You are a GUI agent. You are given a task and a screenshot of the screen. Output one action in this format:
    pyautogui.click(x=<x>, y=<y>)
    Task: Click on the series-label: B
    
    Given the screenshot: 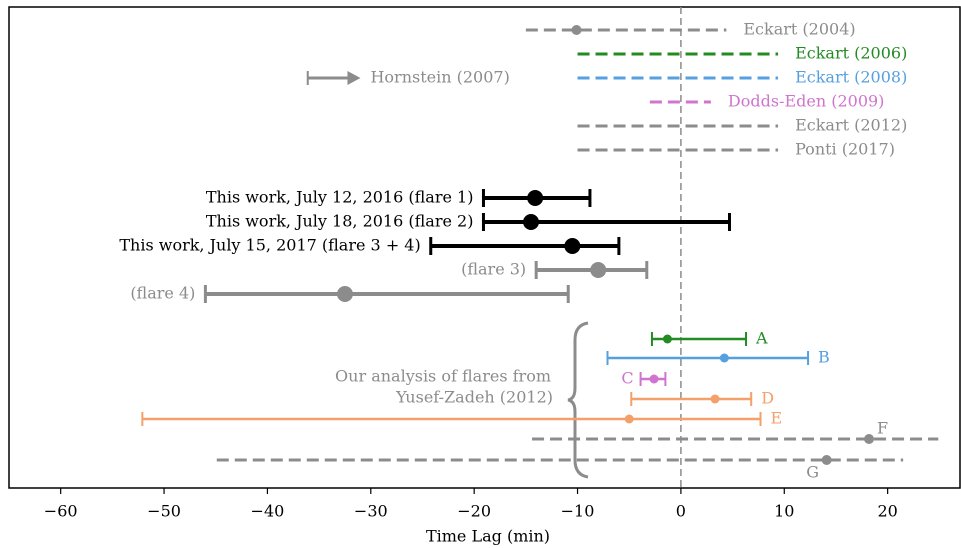 What is the action you would take?
    pyautogui.click(x=824, y=357)
    